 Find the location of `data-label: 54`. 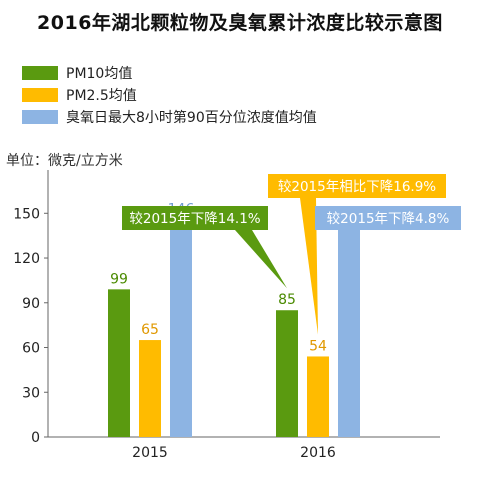

data-label: 54 is located at coordinates (318, 346).